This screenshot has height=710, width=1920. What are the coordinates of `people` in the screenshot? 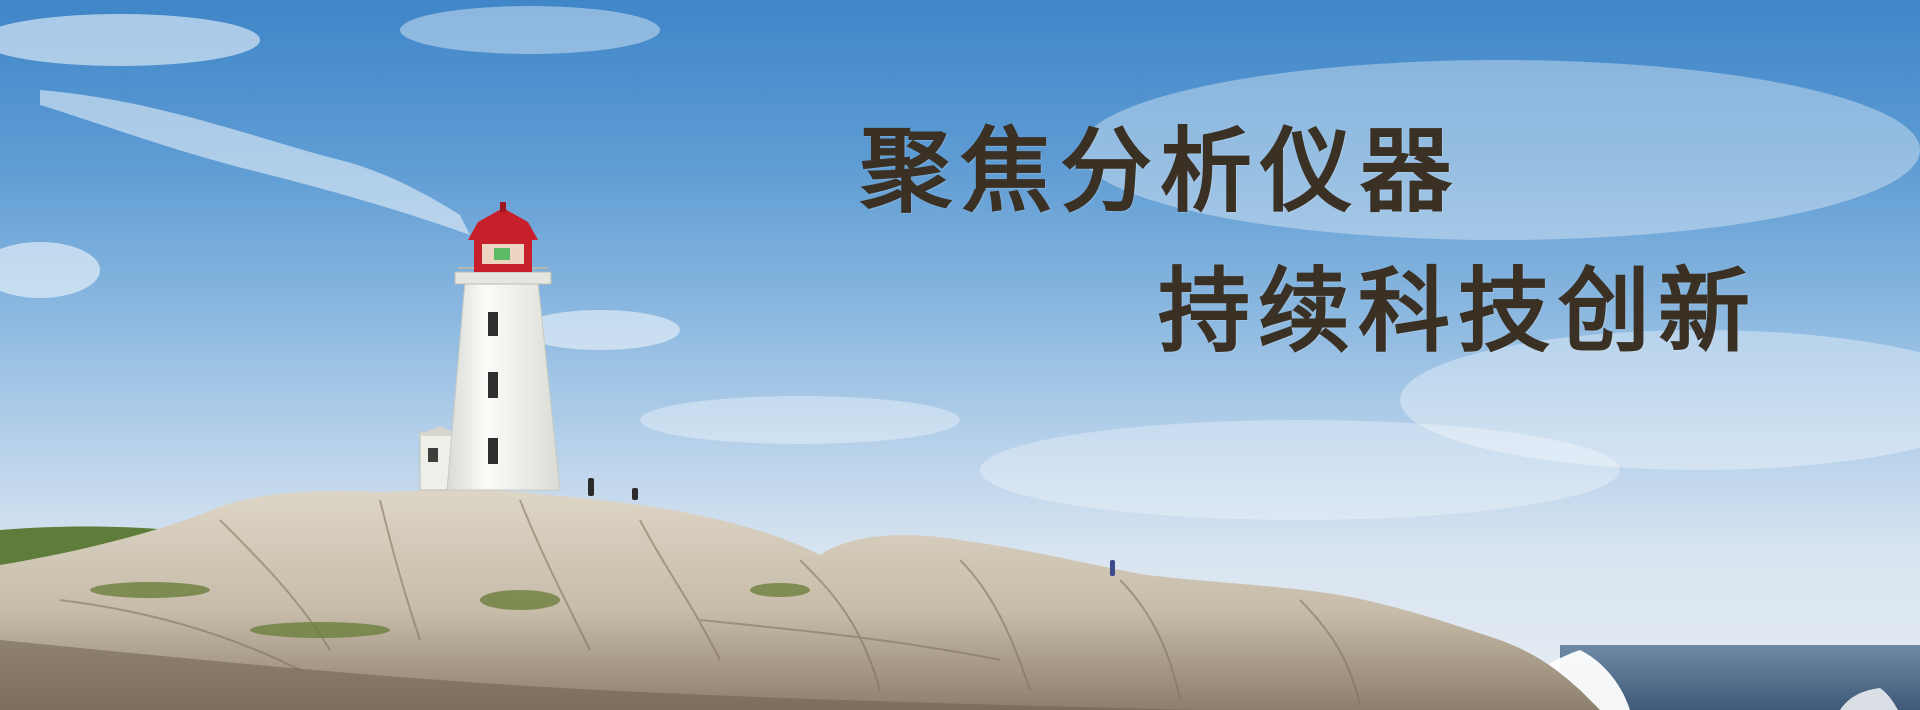 It's located at (851, 527).